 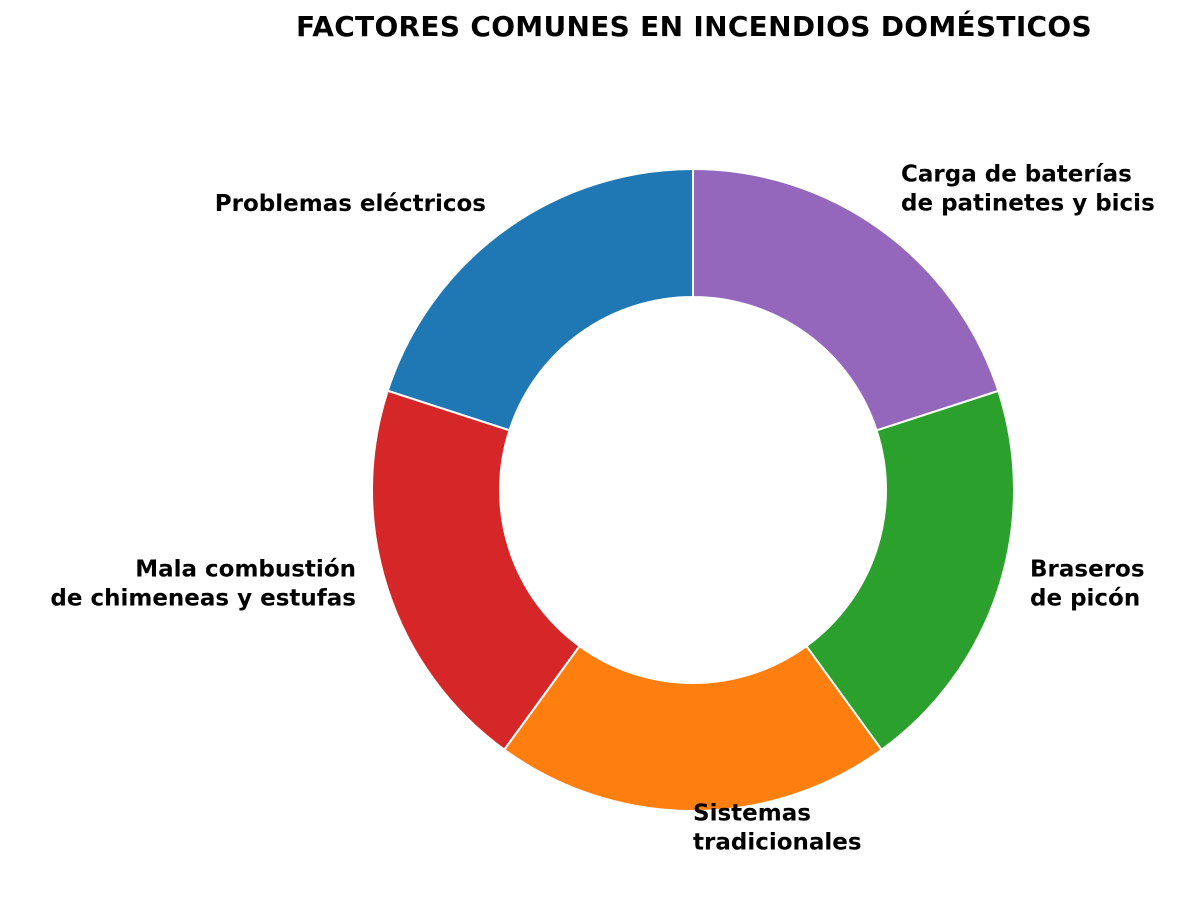 I want to click on slice-label-5: Carga de baterías de patinetes y bicis, so click(x=1028, y=189).